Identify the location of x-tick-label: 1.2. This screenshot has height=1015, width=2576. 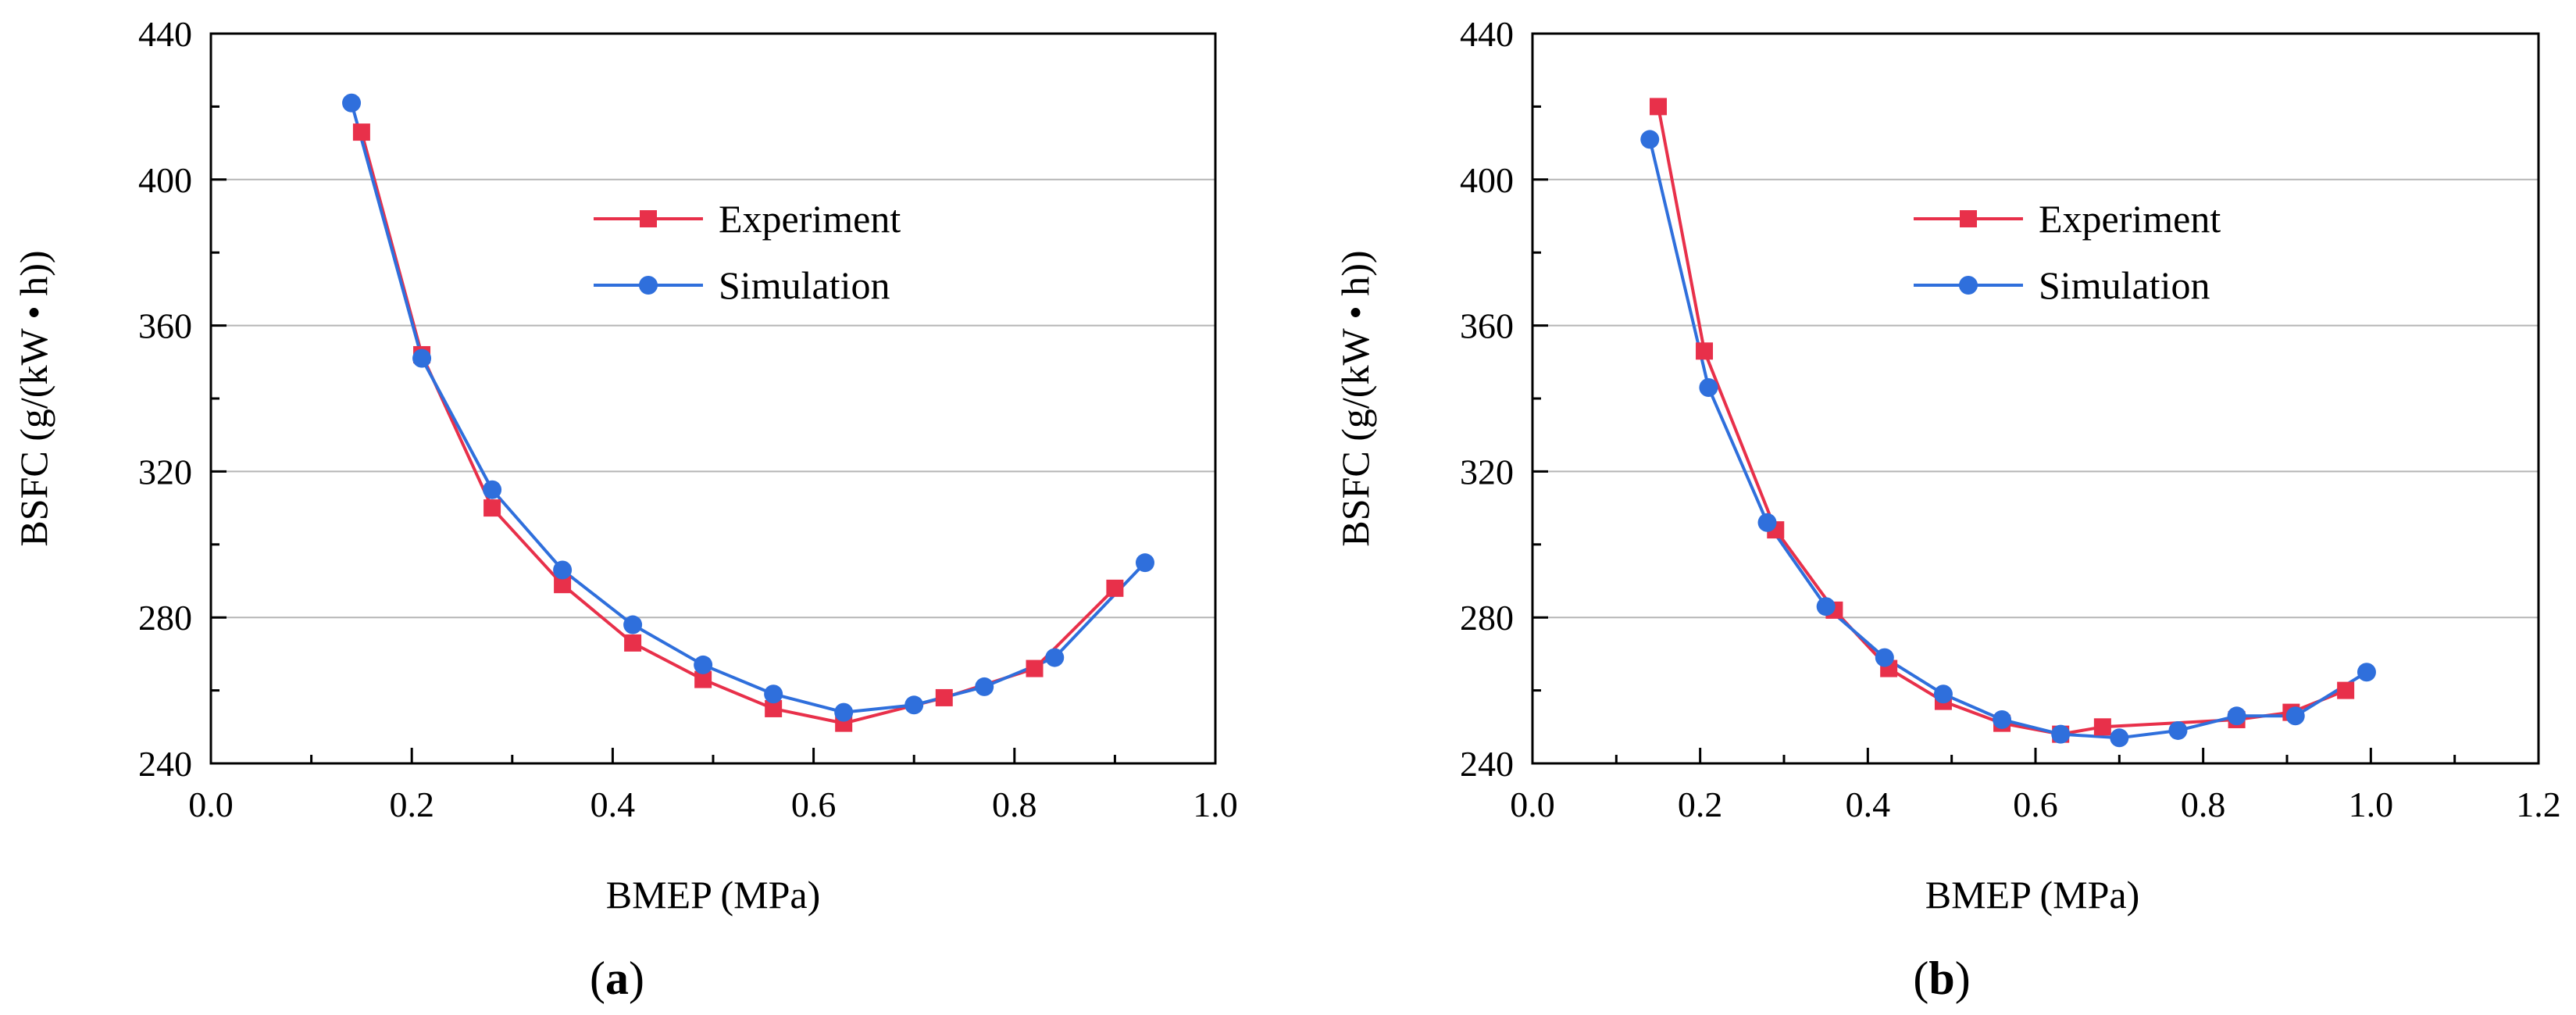
(2538, 804).